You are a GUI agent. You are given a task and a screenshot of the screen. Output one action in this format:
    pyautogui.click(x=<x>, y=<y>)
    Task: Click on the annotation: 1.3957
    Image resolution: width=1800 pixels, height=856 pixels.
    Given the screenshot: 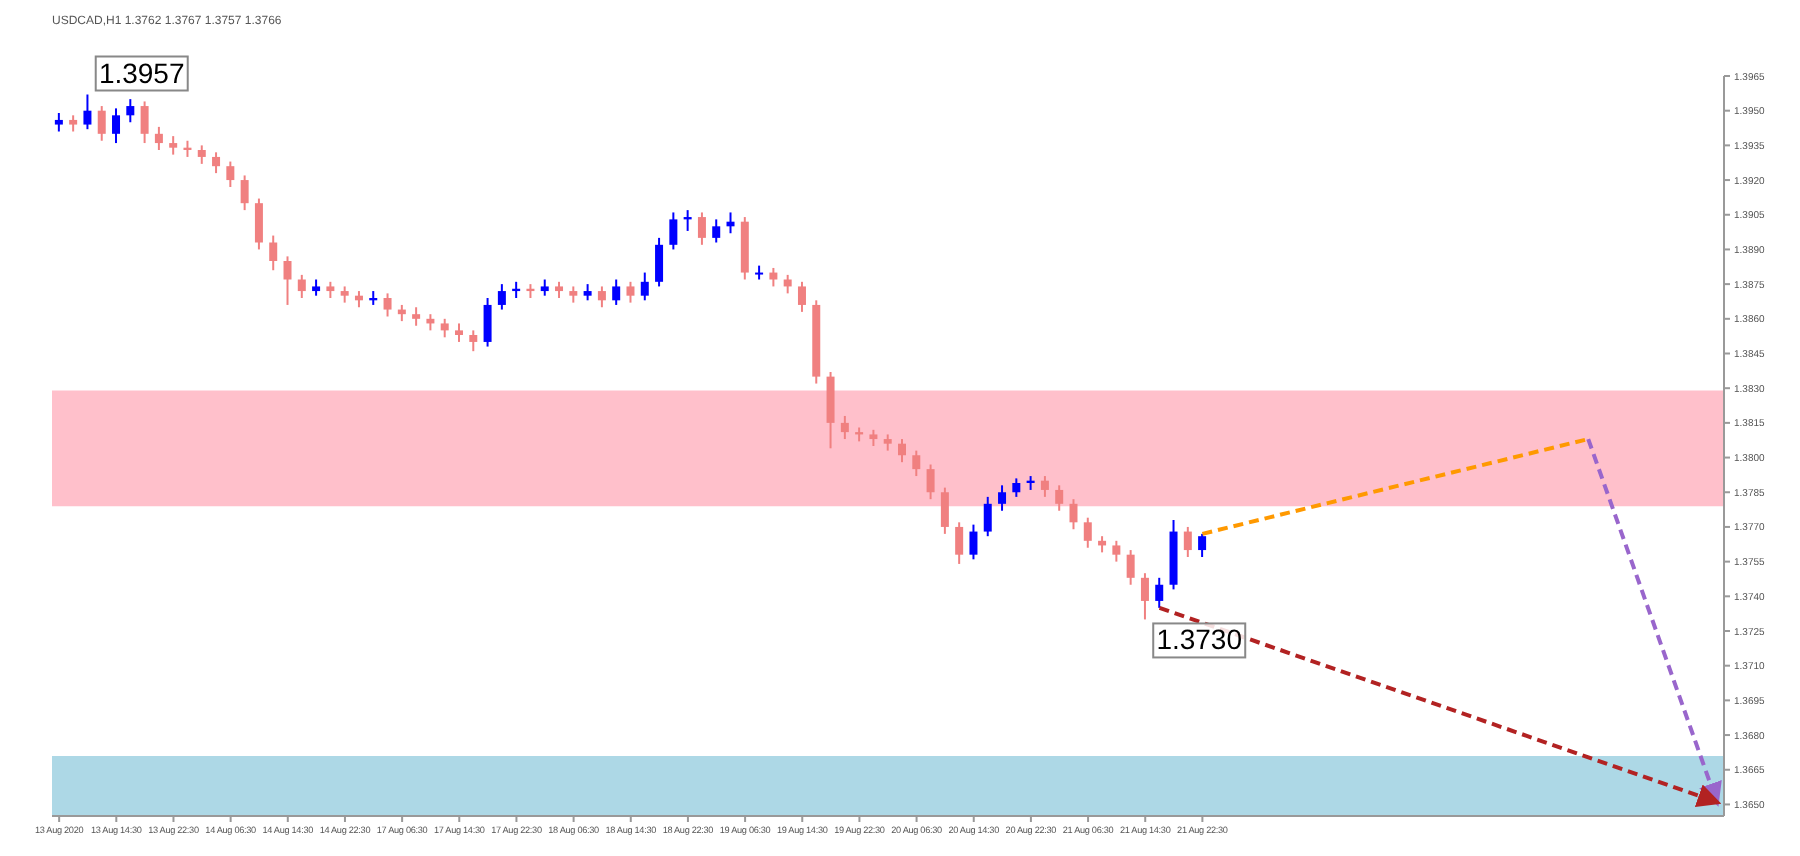 What is the action you would take?
    pyautogui.click(x=141, y=72)
    